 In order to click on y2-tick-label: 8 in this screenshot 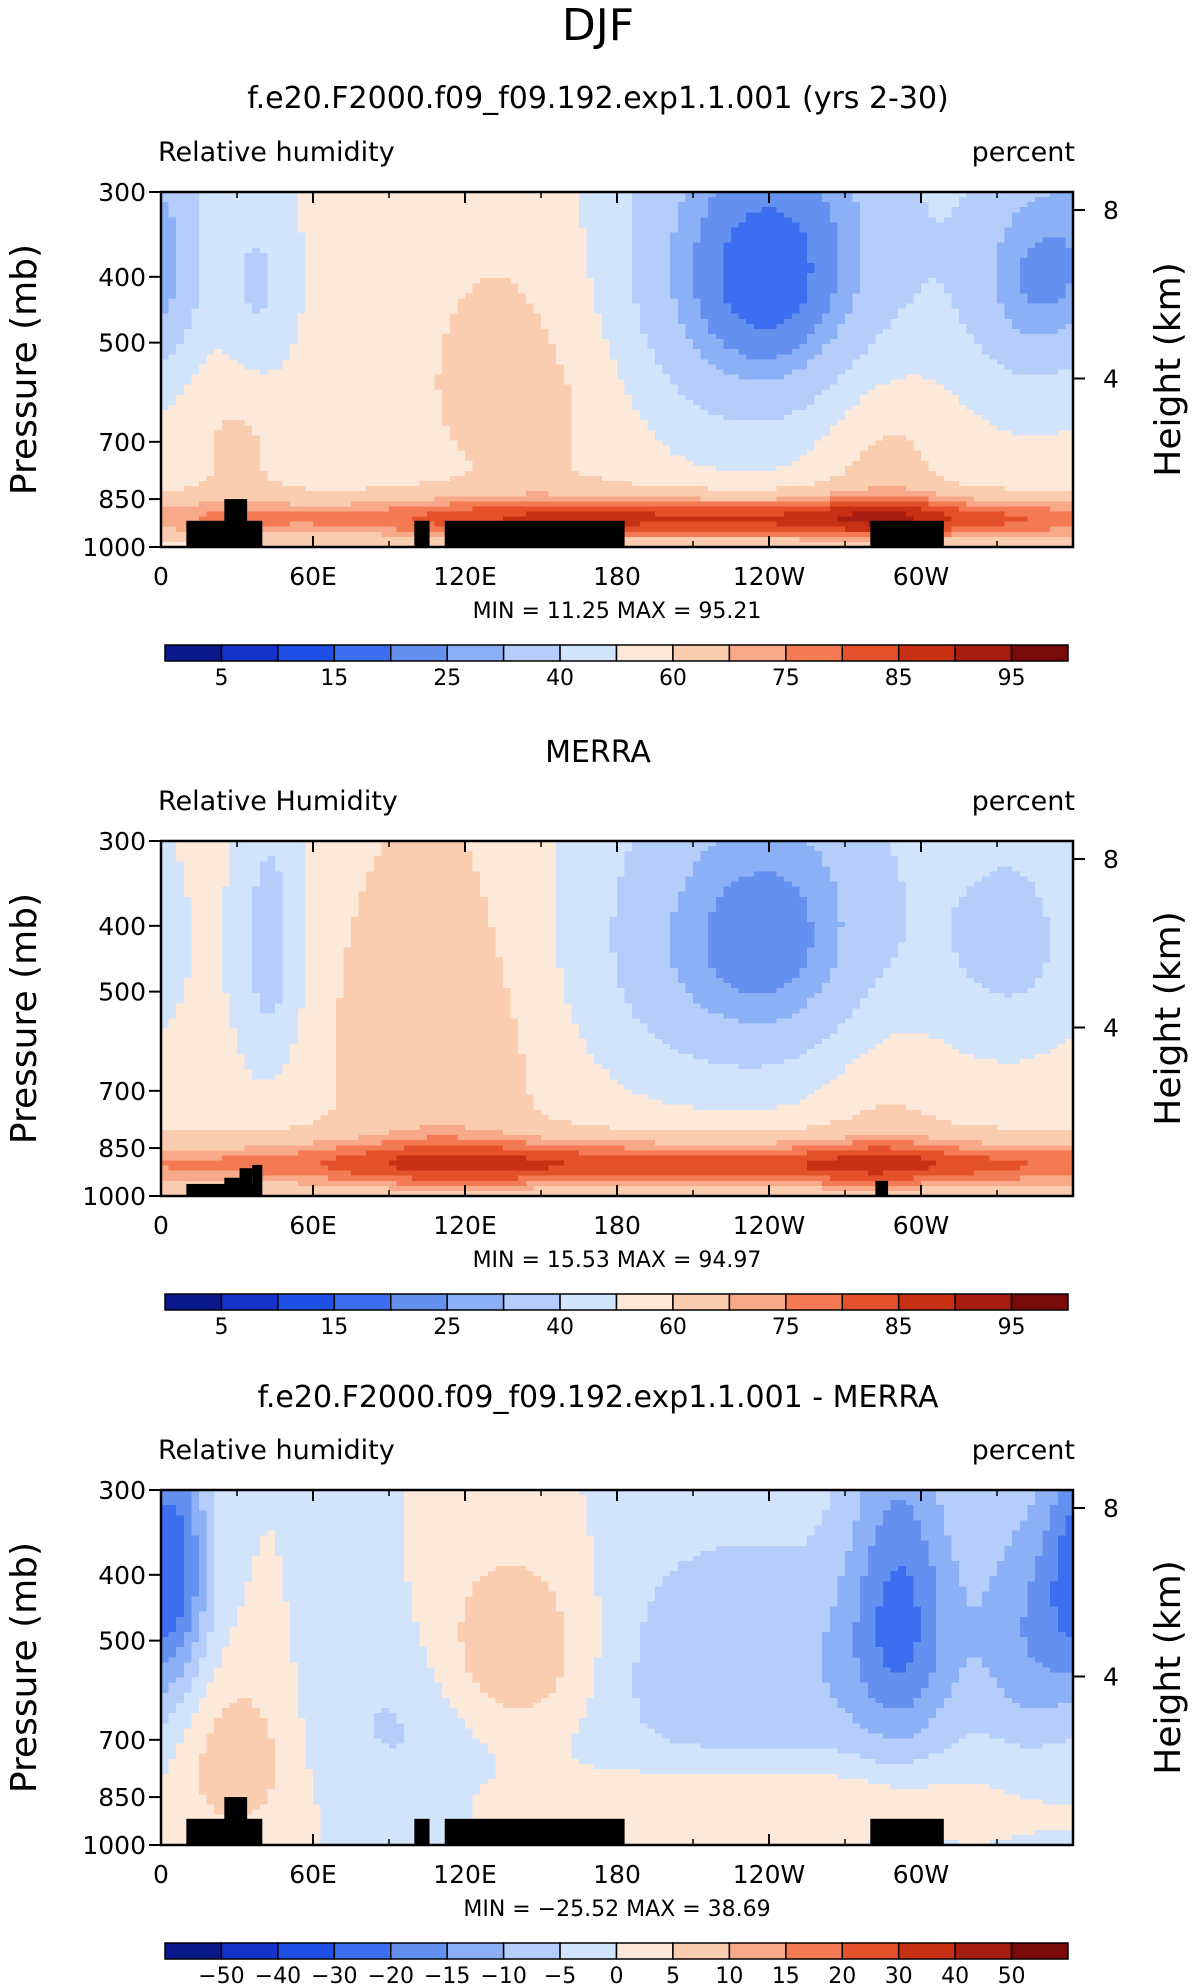, I will do `click(1111, 859)`.